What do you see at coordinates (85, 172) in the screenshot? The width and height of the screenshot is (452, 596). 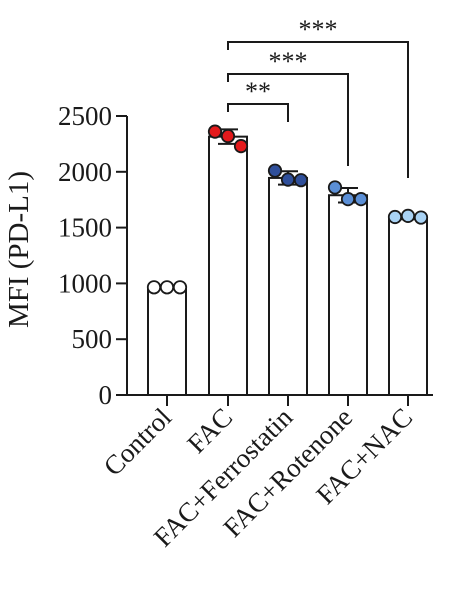 I see `y-tick-label: 2000` at bounding box center [85, 172].